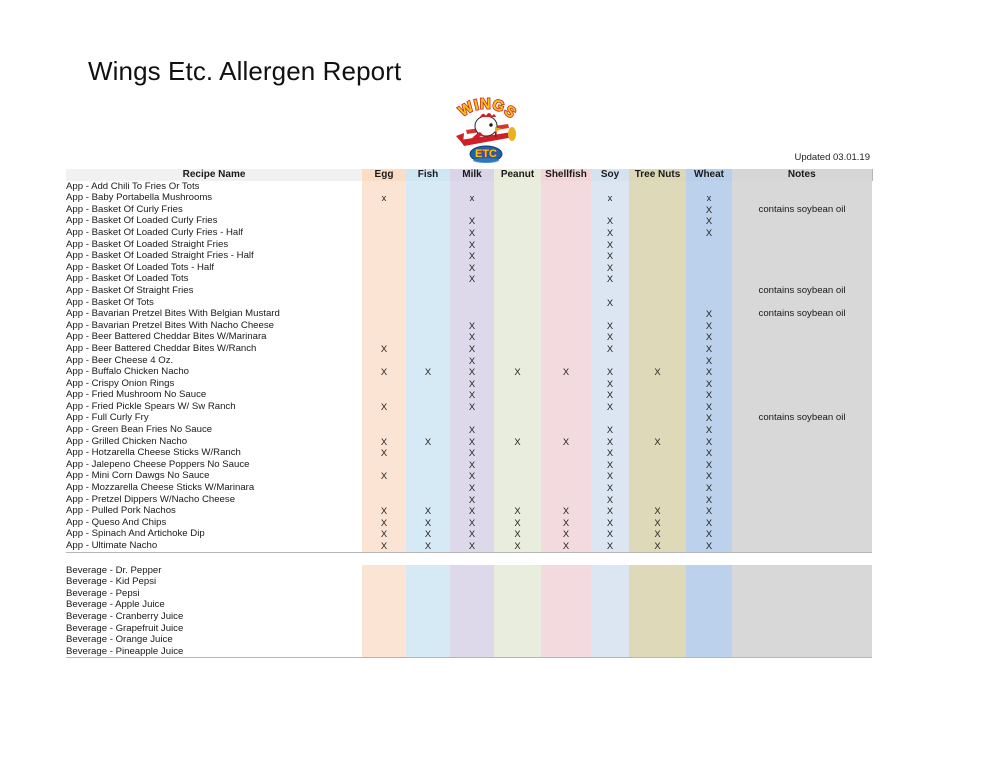 The image size is (1000, 773). What do you see at coordinates (469, 534) in the screenshot?
I see `table-row: App - Spinach And Artichoke Dip X X X X X X X X` at bounding box center [469, 534].